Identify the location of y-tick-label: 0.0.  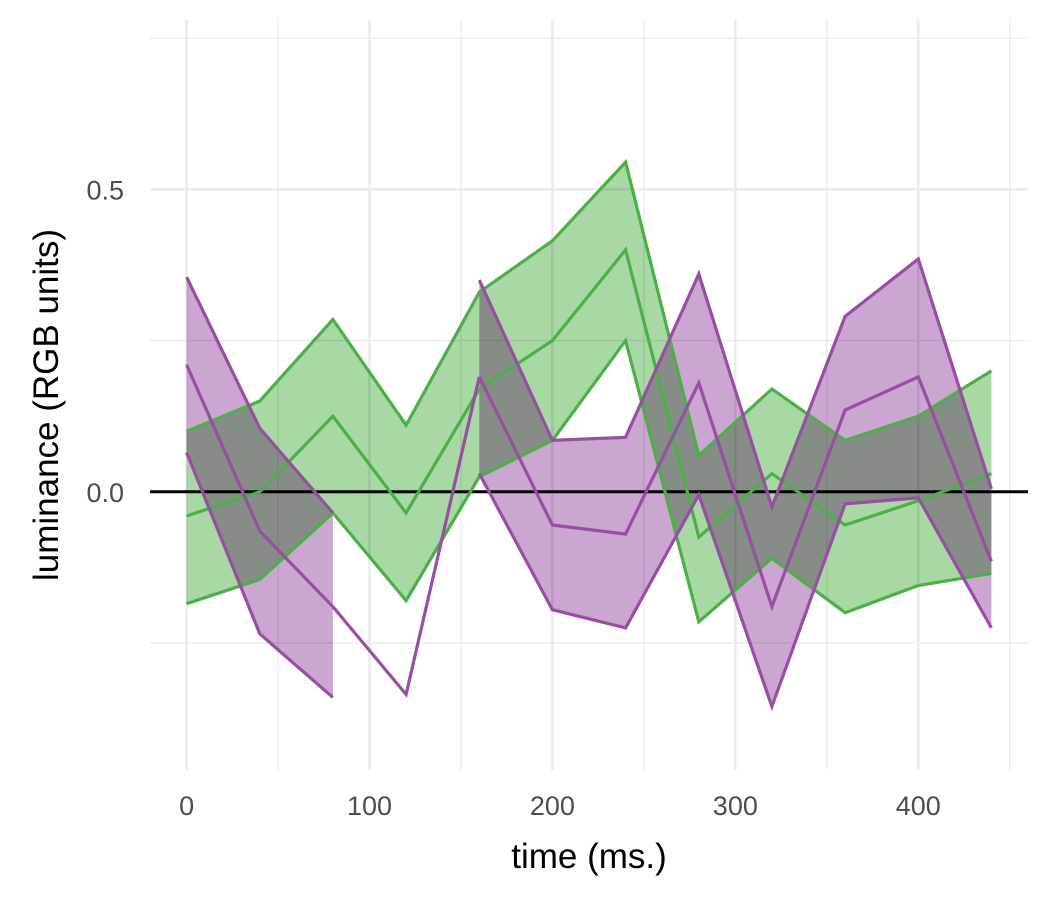
(105, 493).